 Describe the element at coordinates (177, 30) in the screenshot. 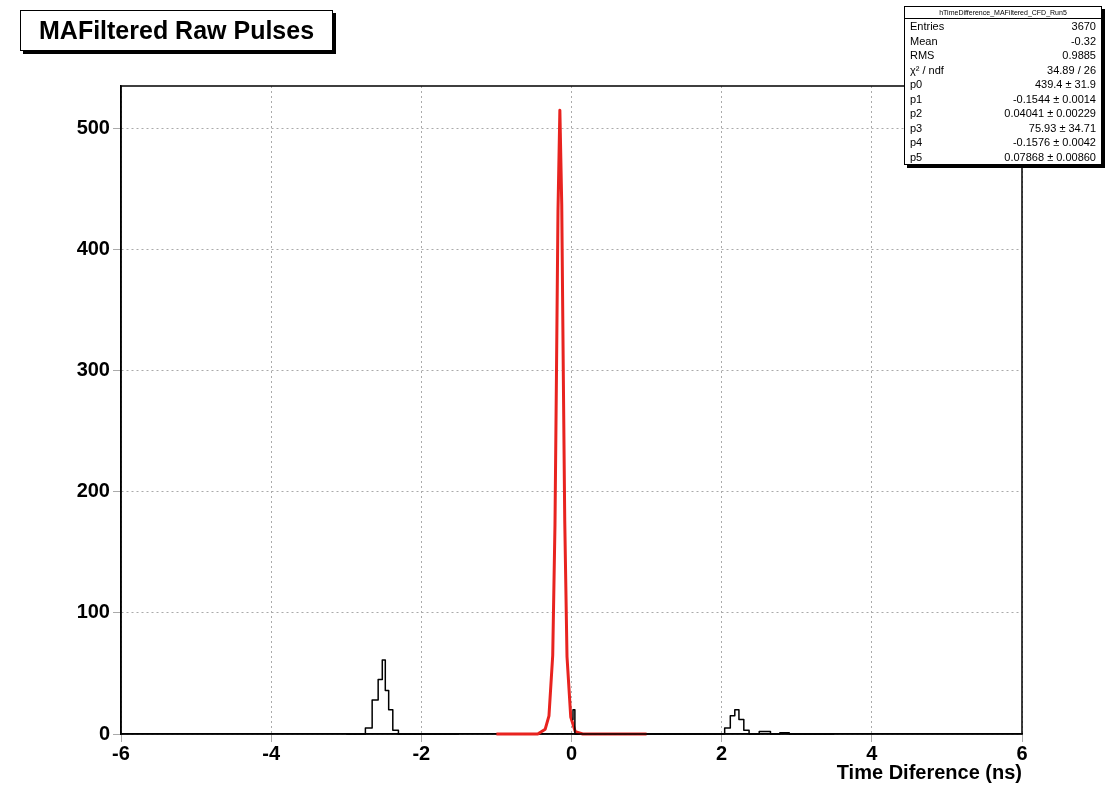

I see `chart-title: MAFiltered Raw Pulses` at that location.